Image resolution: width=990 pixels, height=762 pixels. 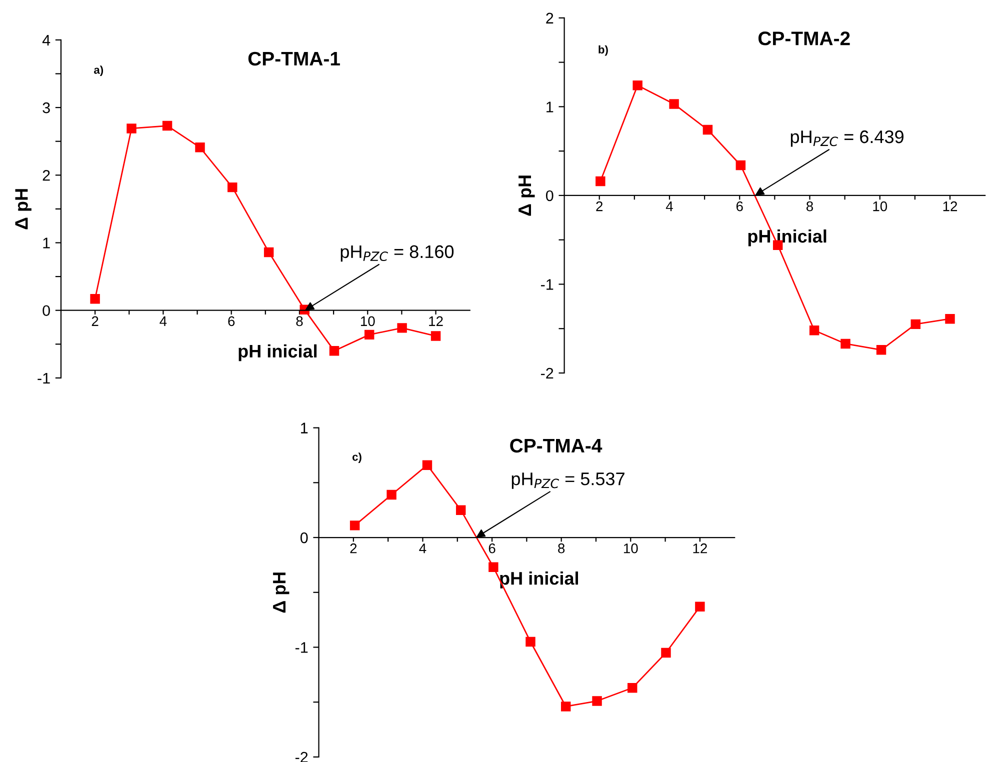 I want to click on chart-title: CP-TMA-4, so click(x=556, y=445).